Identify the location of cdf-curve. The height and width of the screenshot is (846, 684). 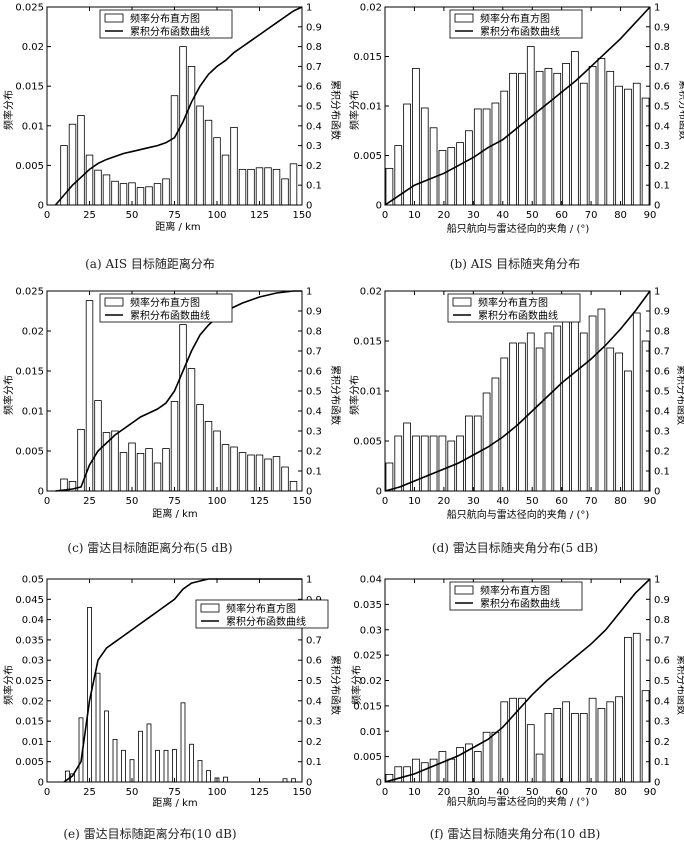
(178, 106).